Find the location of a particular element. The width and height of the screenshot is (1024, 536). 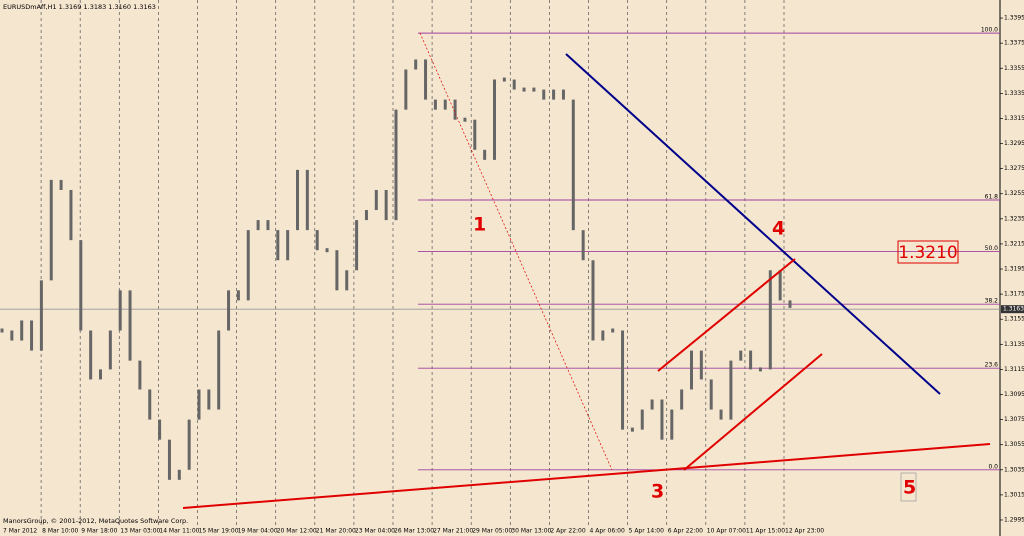

x-tick-label: 26 Mar 13:00 is located at coordinates (414, 531).